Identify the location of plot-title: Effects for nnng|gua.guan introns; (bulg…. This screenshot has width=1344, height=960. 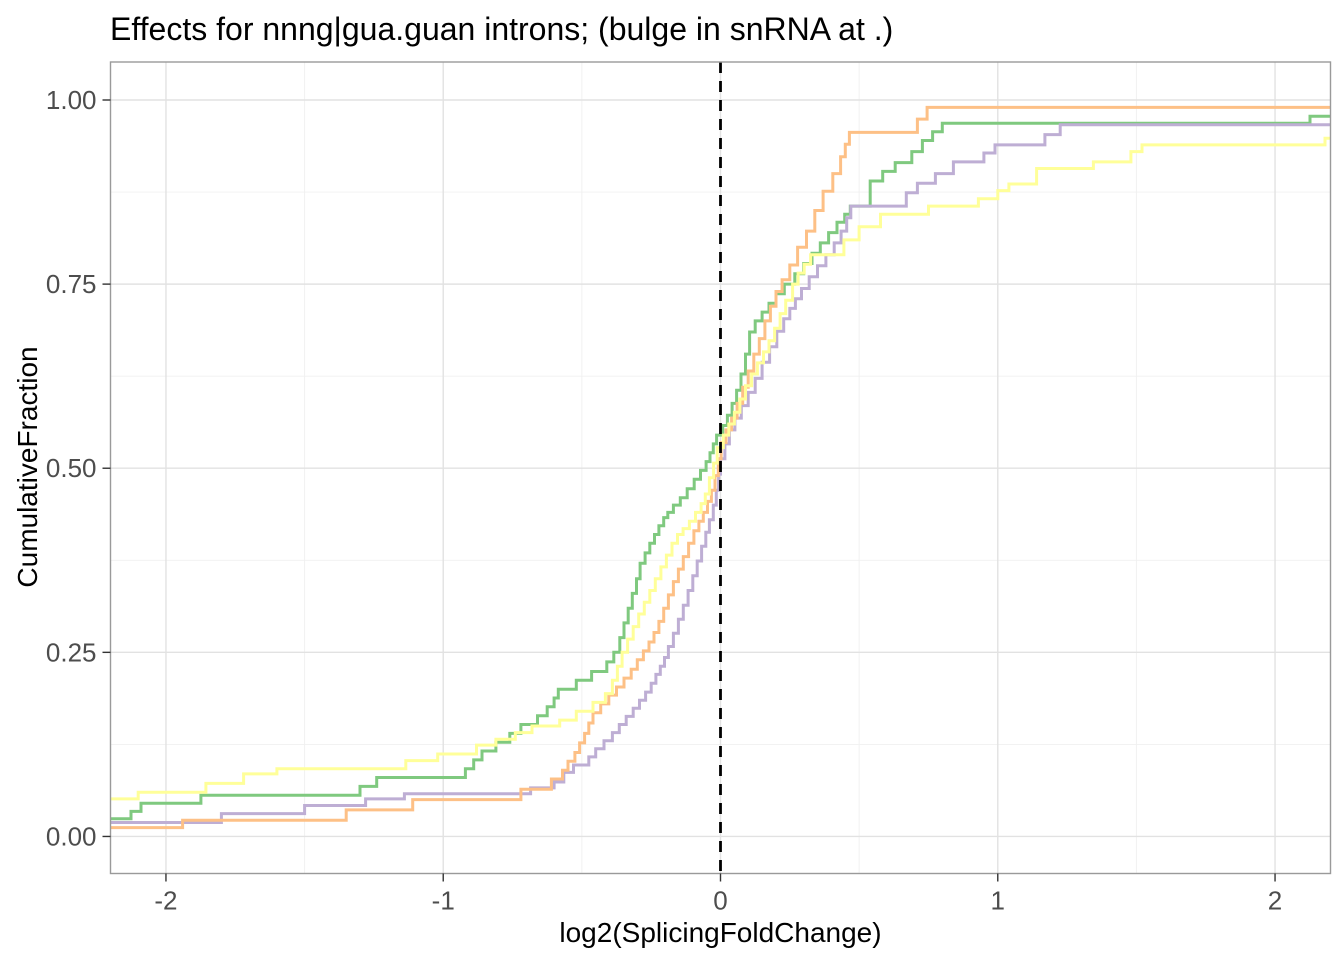
(502, 29).